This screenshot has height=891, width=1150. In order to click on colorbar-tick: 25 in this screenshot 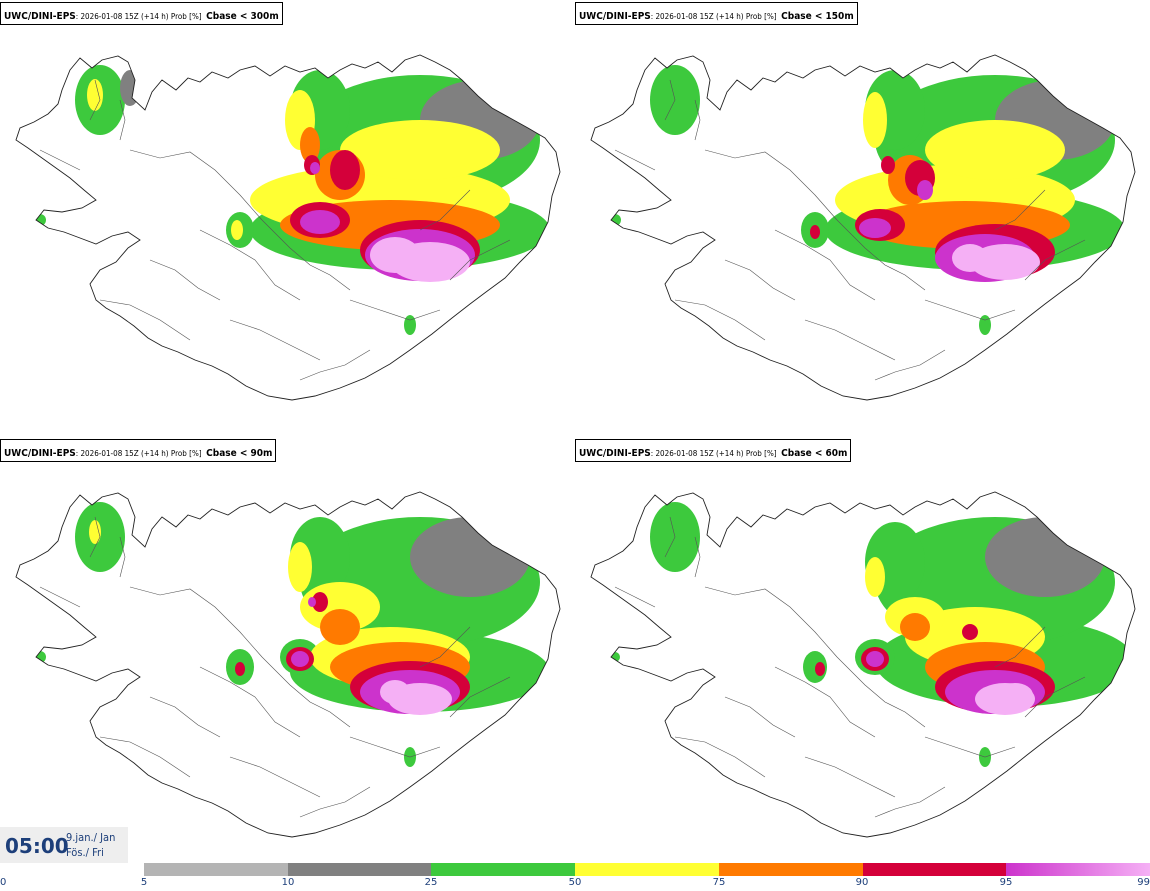, I will do `click(431, 882)`.